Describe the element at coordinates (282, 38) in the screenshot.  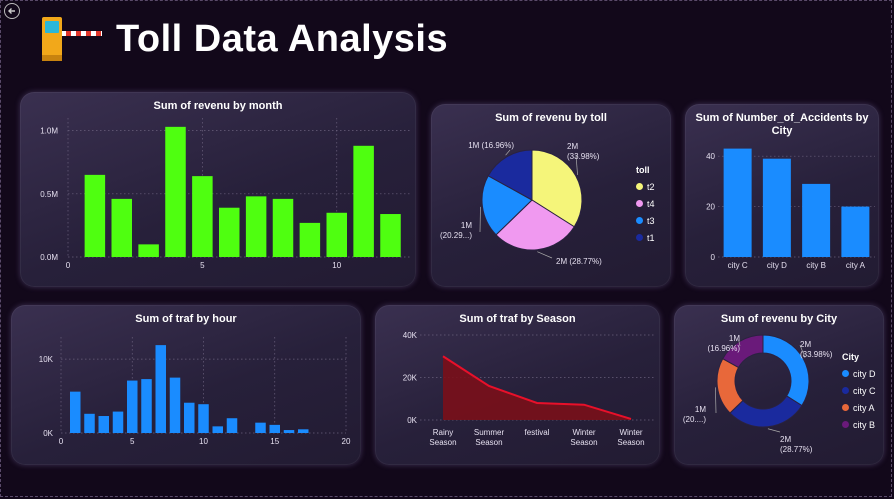
I see `page-title: Toll Data Analysis` at that location.